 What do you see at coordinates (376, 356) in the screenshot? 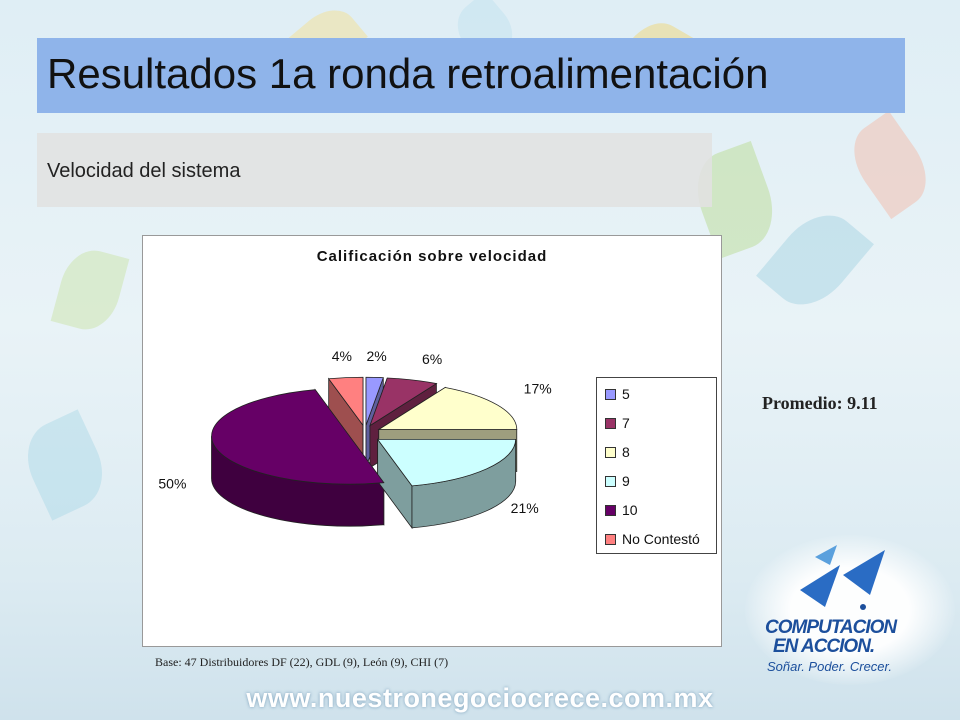
I see `pie-data-label: 2%` at bounding box center [376, 356].